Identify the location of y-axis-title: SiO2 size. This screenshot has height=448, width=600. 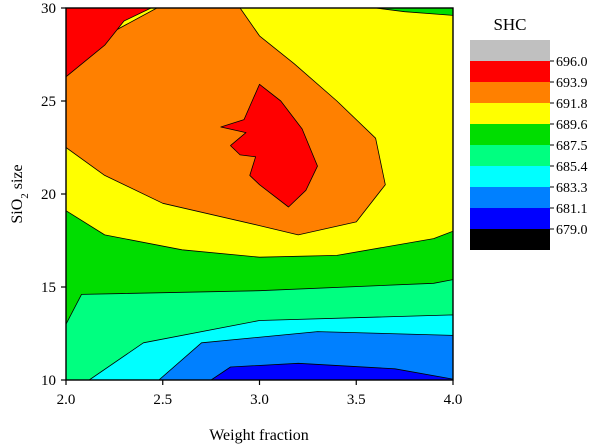
(20, 193).